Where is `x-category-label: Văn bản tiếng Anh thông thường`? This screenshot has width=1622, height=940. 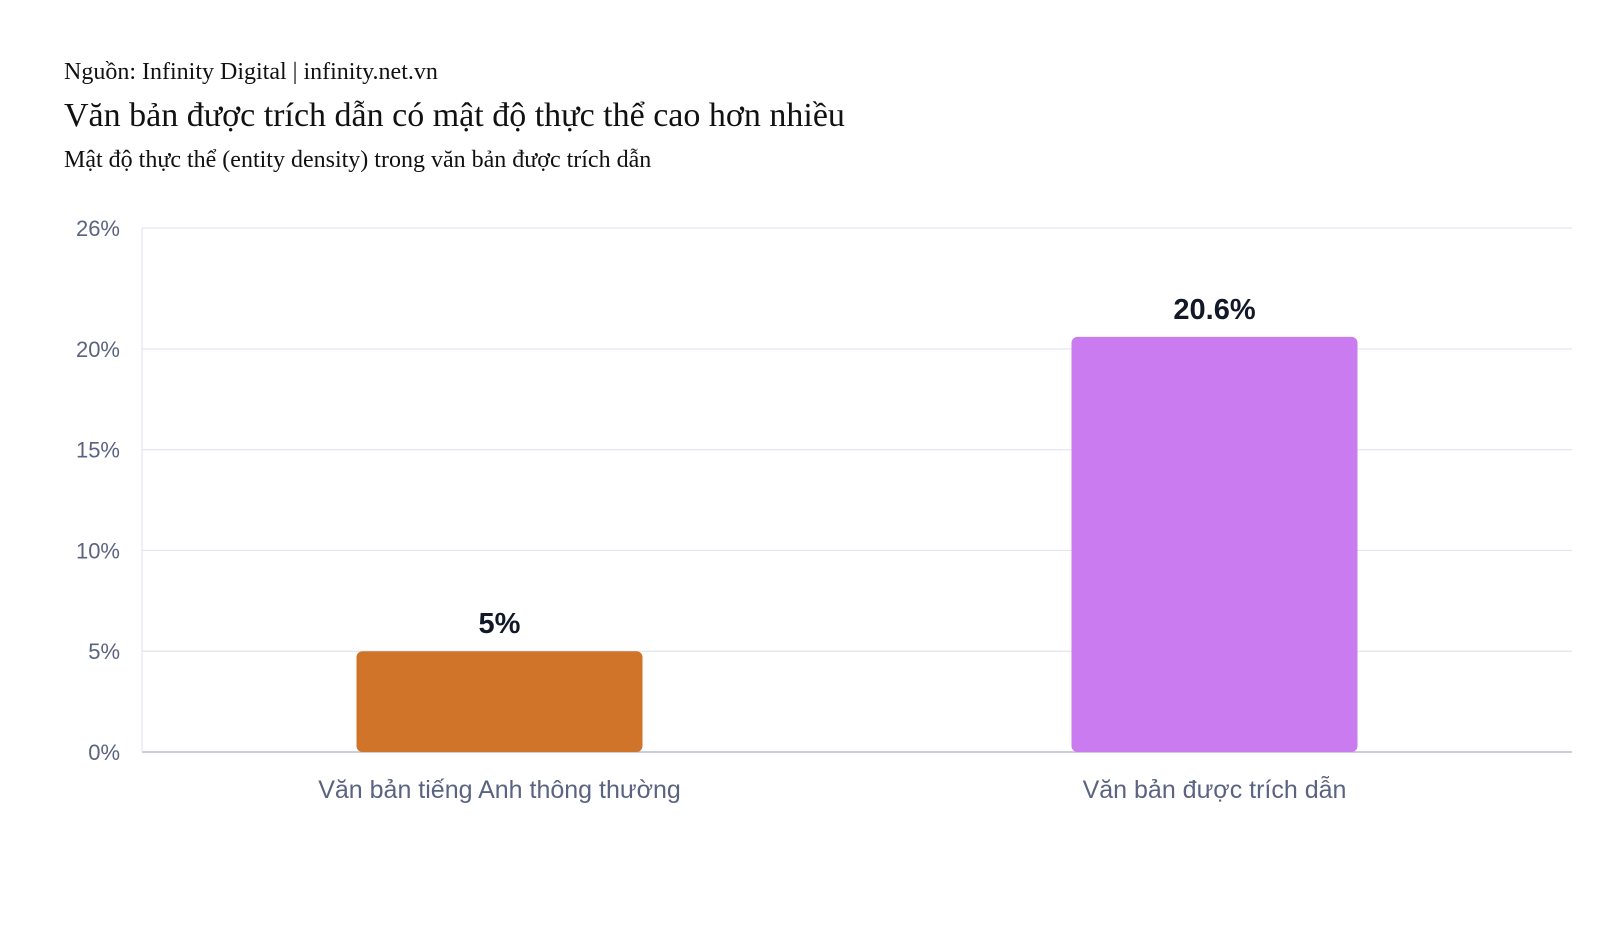 x-category-label: Văn bản tiếng Anh thông thường is located at coordinates (499, 790).